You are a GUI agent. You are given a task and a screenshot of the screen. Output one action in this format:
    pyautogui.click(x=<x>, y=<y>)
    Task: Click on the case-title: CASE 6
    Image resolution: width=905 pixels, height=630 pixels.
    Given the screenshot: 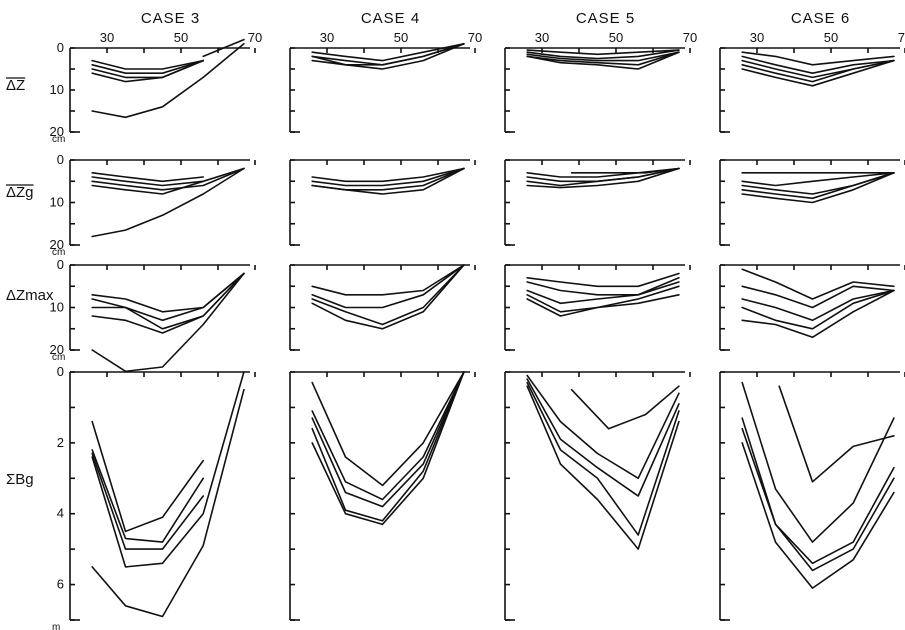 What is the action you would take?
    pyautogui.click(x=820, y=18)
    